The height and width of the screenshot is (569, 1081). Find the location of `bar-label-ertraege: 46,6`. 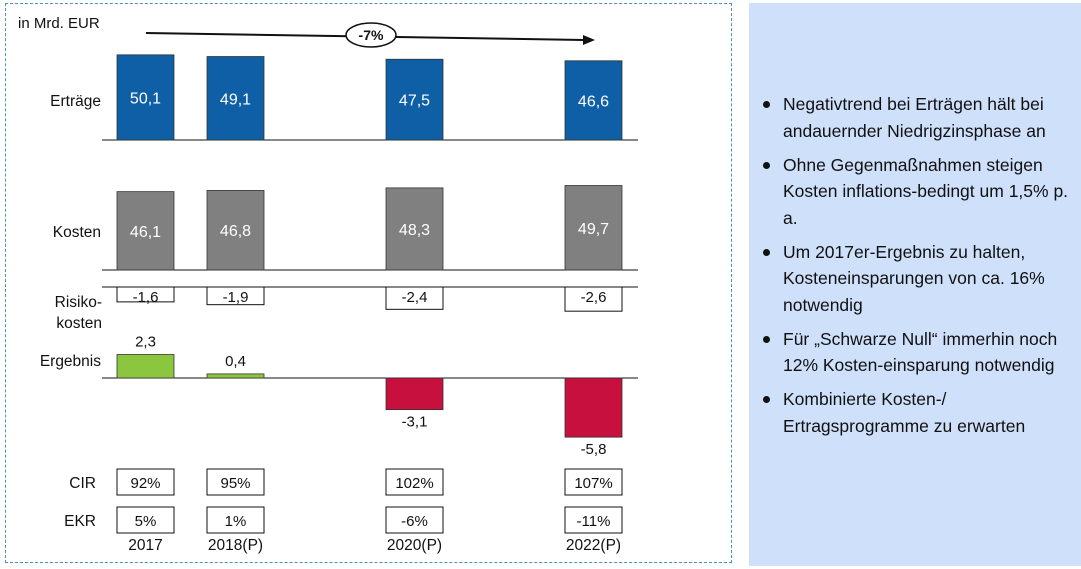

bar-label-ertraege: 46,6 is located at coordinates (593, 101).